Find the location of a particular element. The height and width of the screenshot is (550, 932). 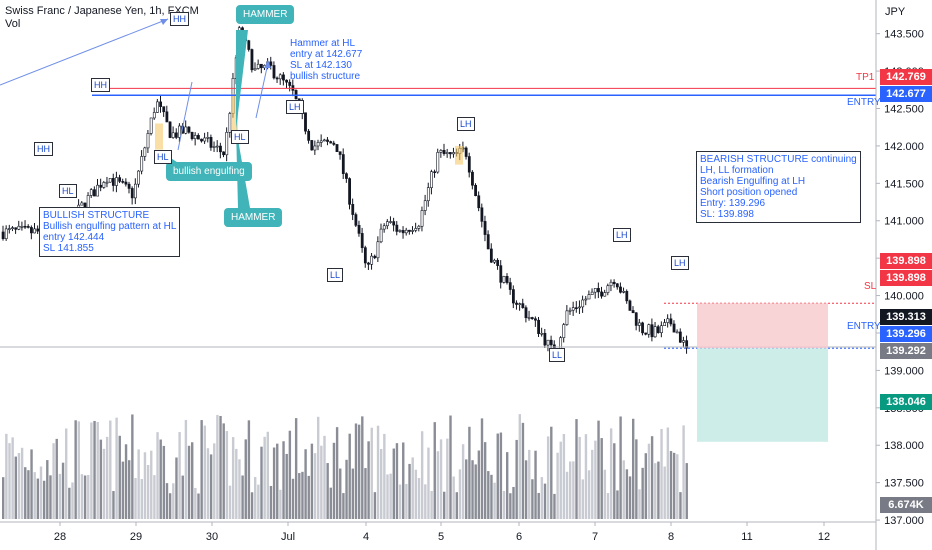

hammer-callout-top: HAMMER is located at coordinates (265, 14).